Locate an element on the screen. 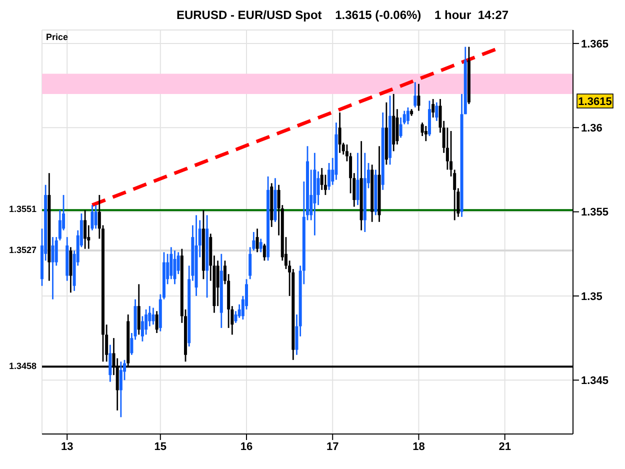 The width and height of the screenshot is (625, 469). text: 1.3615 is located at coordinates (595, 102).